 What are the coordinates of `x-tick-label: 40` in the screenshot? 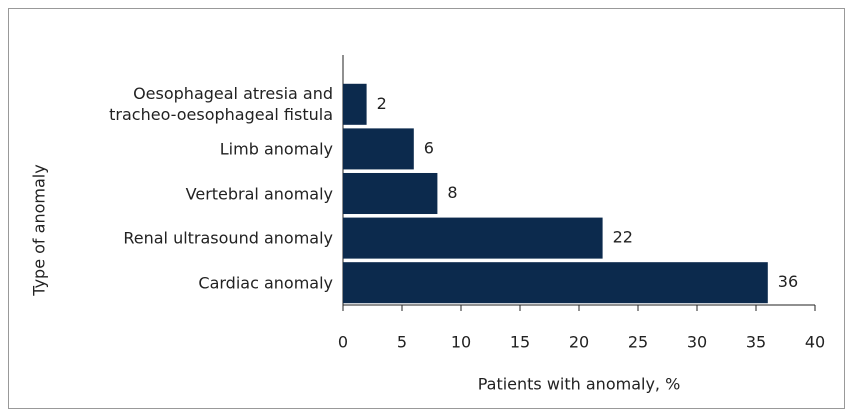 It's located at (815, 342).